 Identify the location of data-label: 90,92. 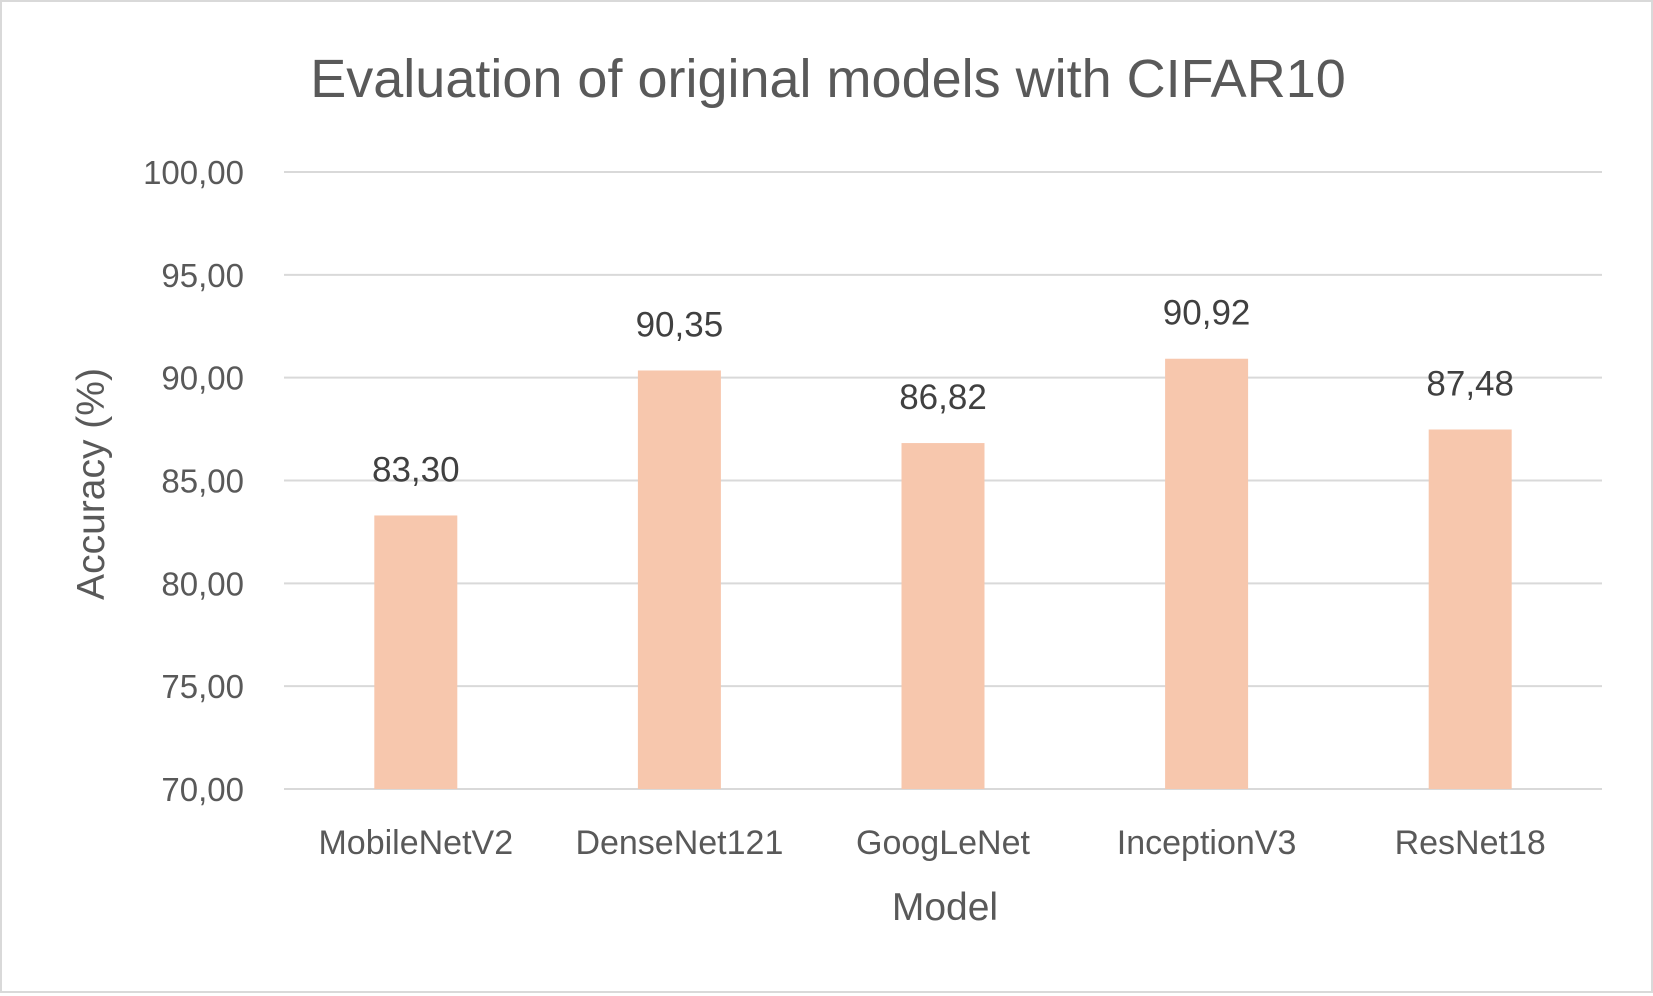
(1207, 313).